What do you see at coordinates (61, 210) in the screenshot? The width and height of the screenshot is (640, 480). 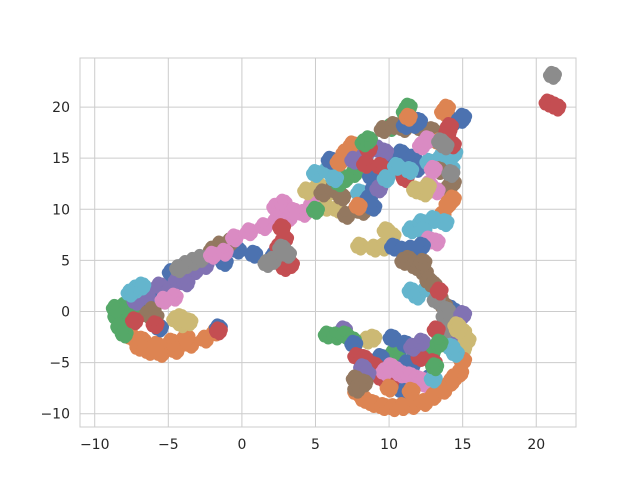 I see `y-tick-label: 10` at bounding box center [61, 210].